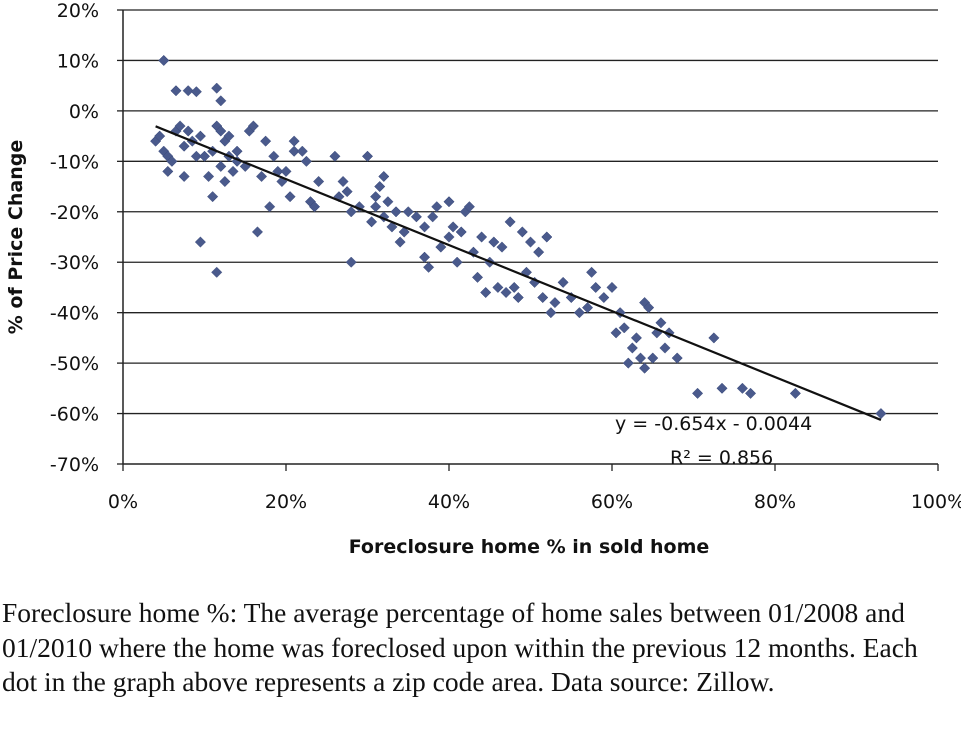 The image size is (961, 749). I want to click on y-tick-label: 10%, so click(78, 61).